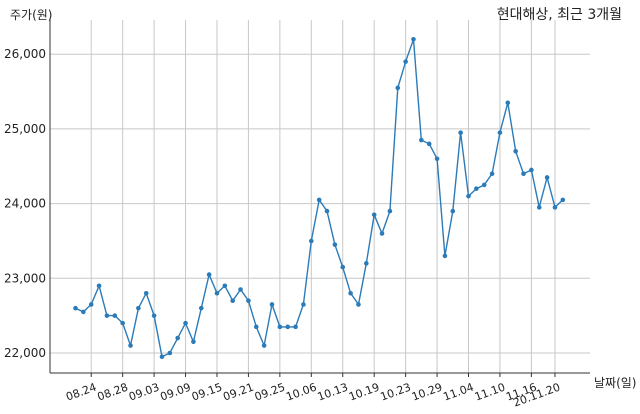 Image resolution: width=640 pixels, height=414 pixels. I want to click on x-tick-label: 10.06, so click(301, 392).